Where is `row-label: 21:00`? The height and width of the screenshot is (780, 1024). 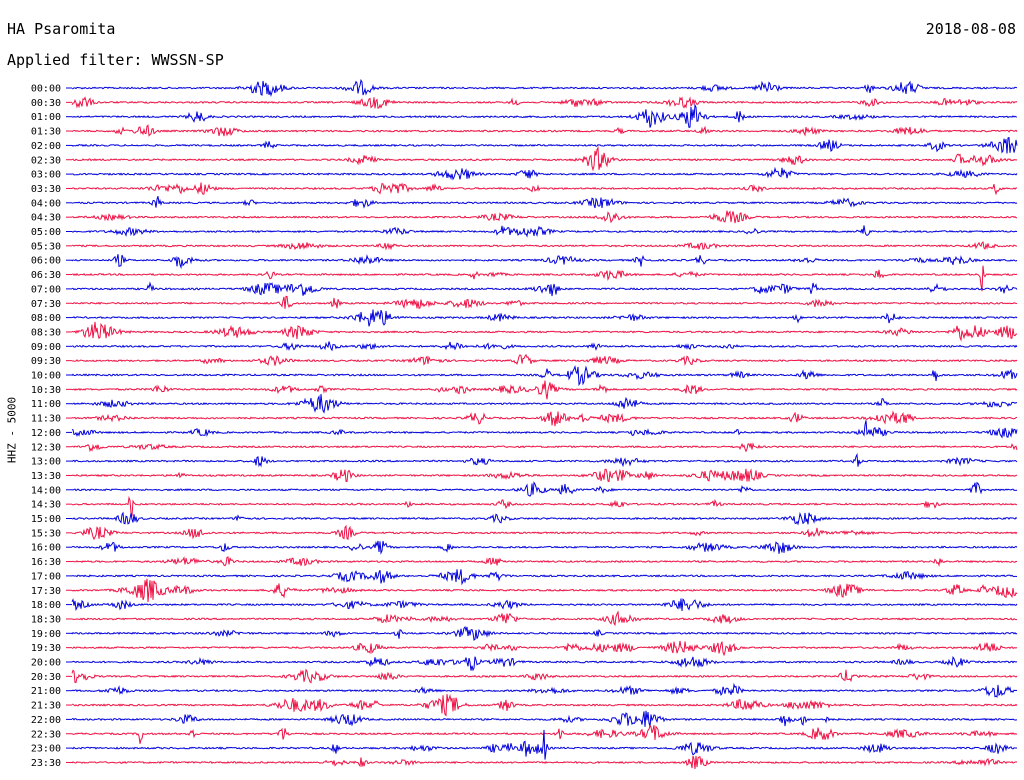 row-label: 21:00 is located at coordinates (46, 691).